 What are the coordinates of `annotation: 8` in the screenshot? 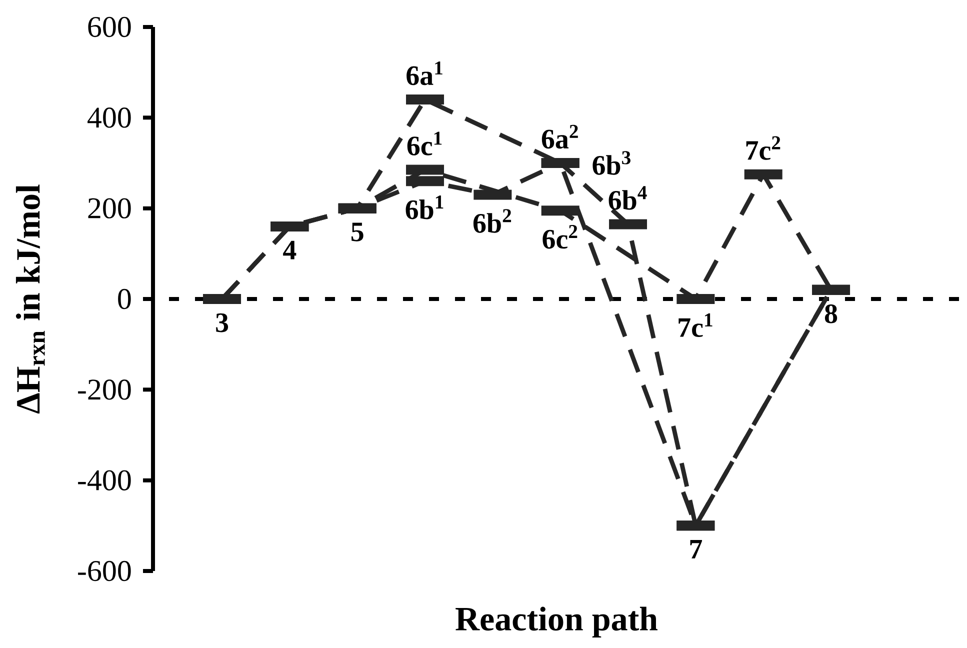 It's located at (831, 314).